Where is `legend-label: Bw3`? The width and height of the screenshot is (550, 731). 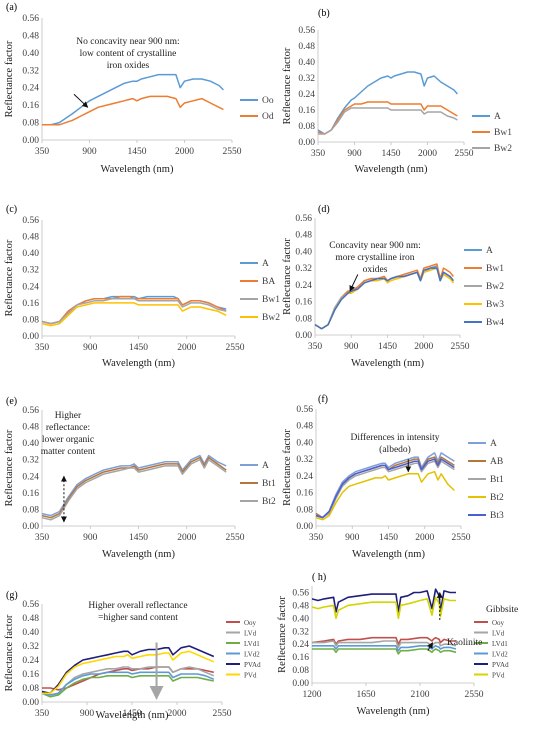 legend-label: Bw3 is located at coordinates (495, 305).